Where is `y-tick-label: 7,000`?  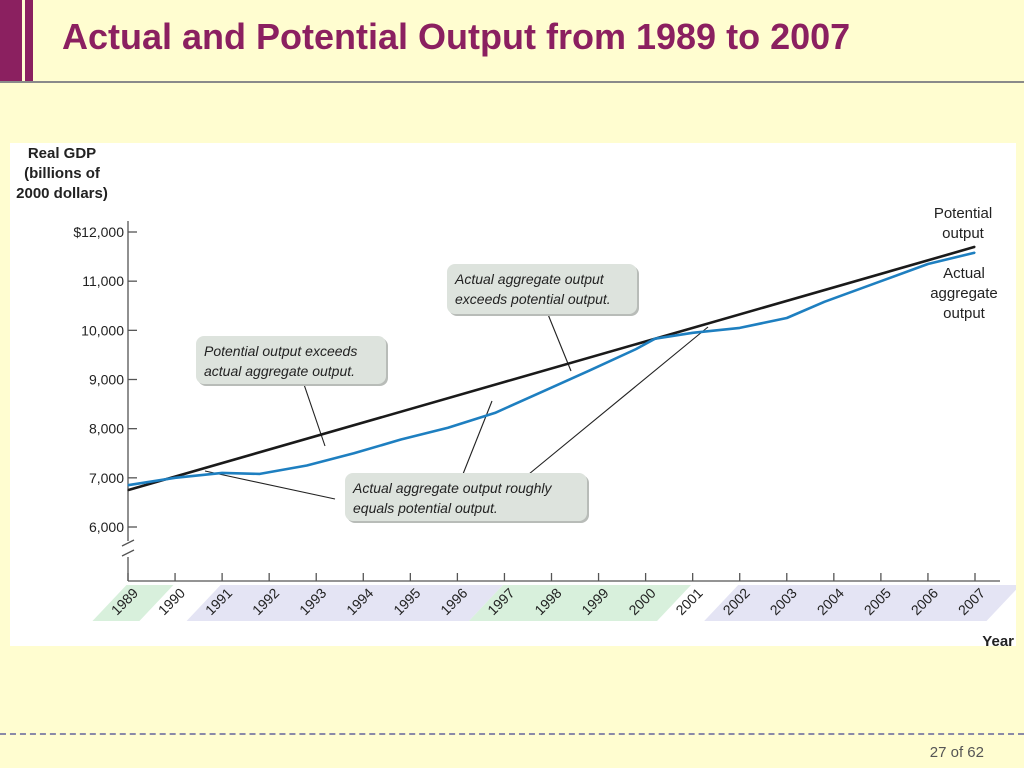
y-tick-label: 7,000 is located at coordinates (106, 478).